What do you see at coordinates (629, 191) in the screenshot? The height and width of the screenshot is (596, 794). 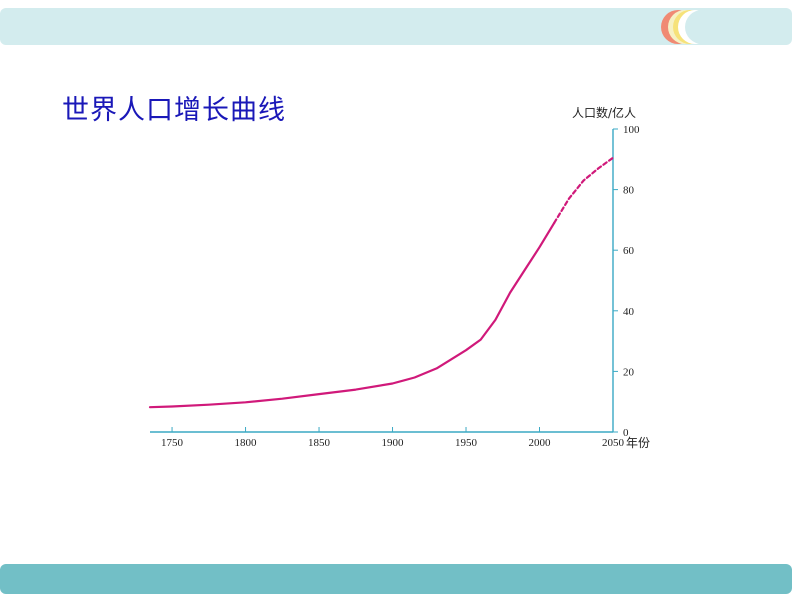 I see `y-tick-label: 80` at bounding box center [629, 191].